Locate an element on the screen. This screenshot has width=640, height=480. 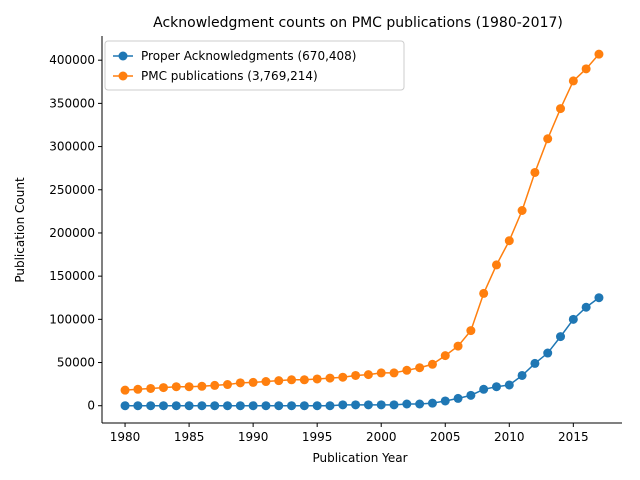
y-tick-label: 150000 is located at coordinates (72, 276).